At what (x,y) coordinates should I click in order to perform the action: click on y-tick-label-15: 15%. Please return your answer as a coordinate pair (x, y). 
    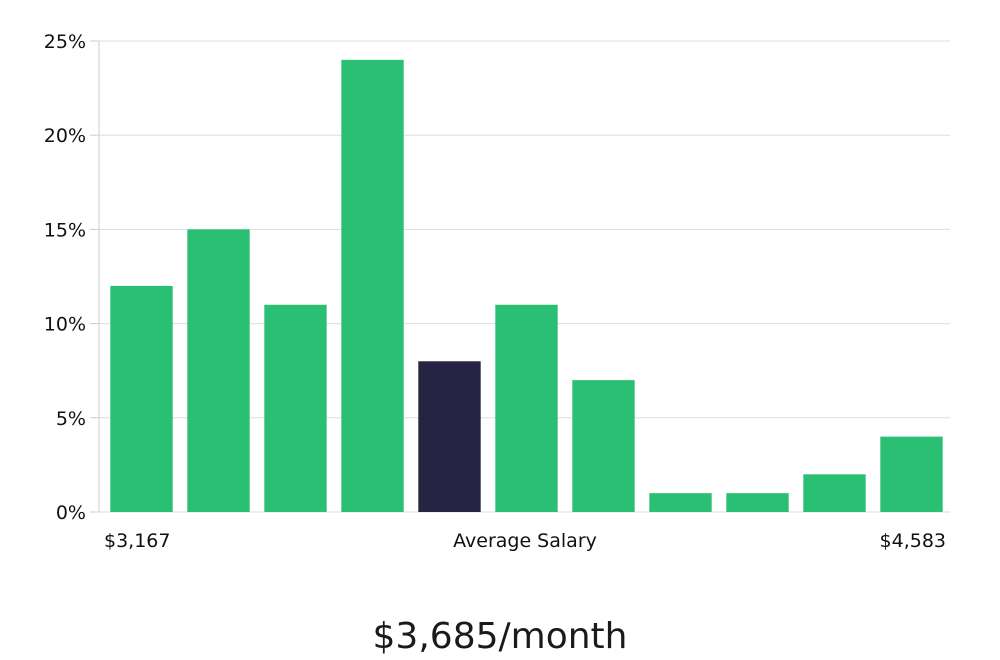
    Looking at the image, I should click on (65, 230).